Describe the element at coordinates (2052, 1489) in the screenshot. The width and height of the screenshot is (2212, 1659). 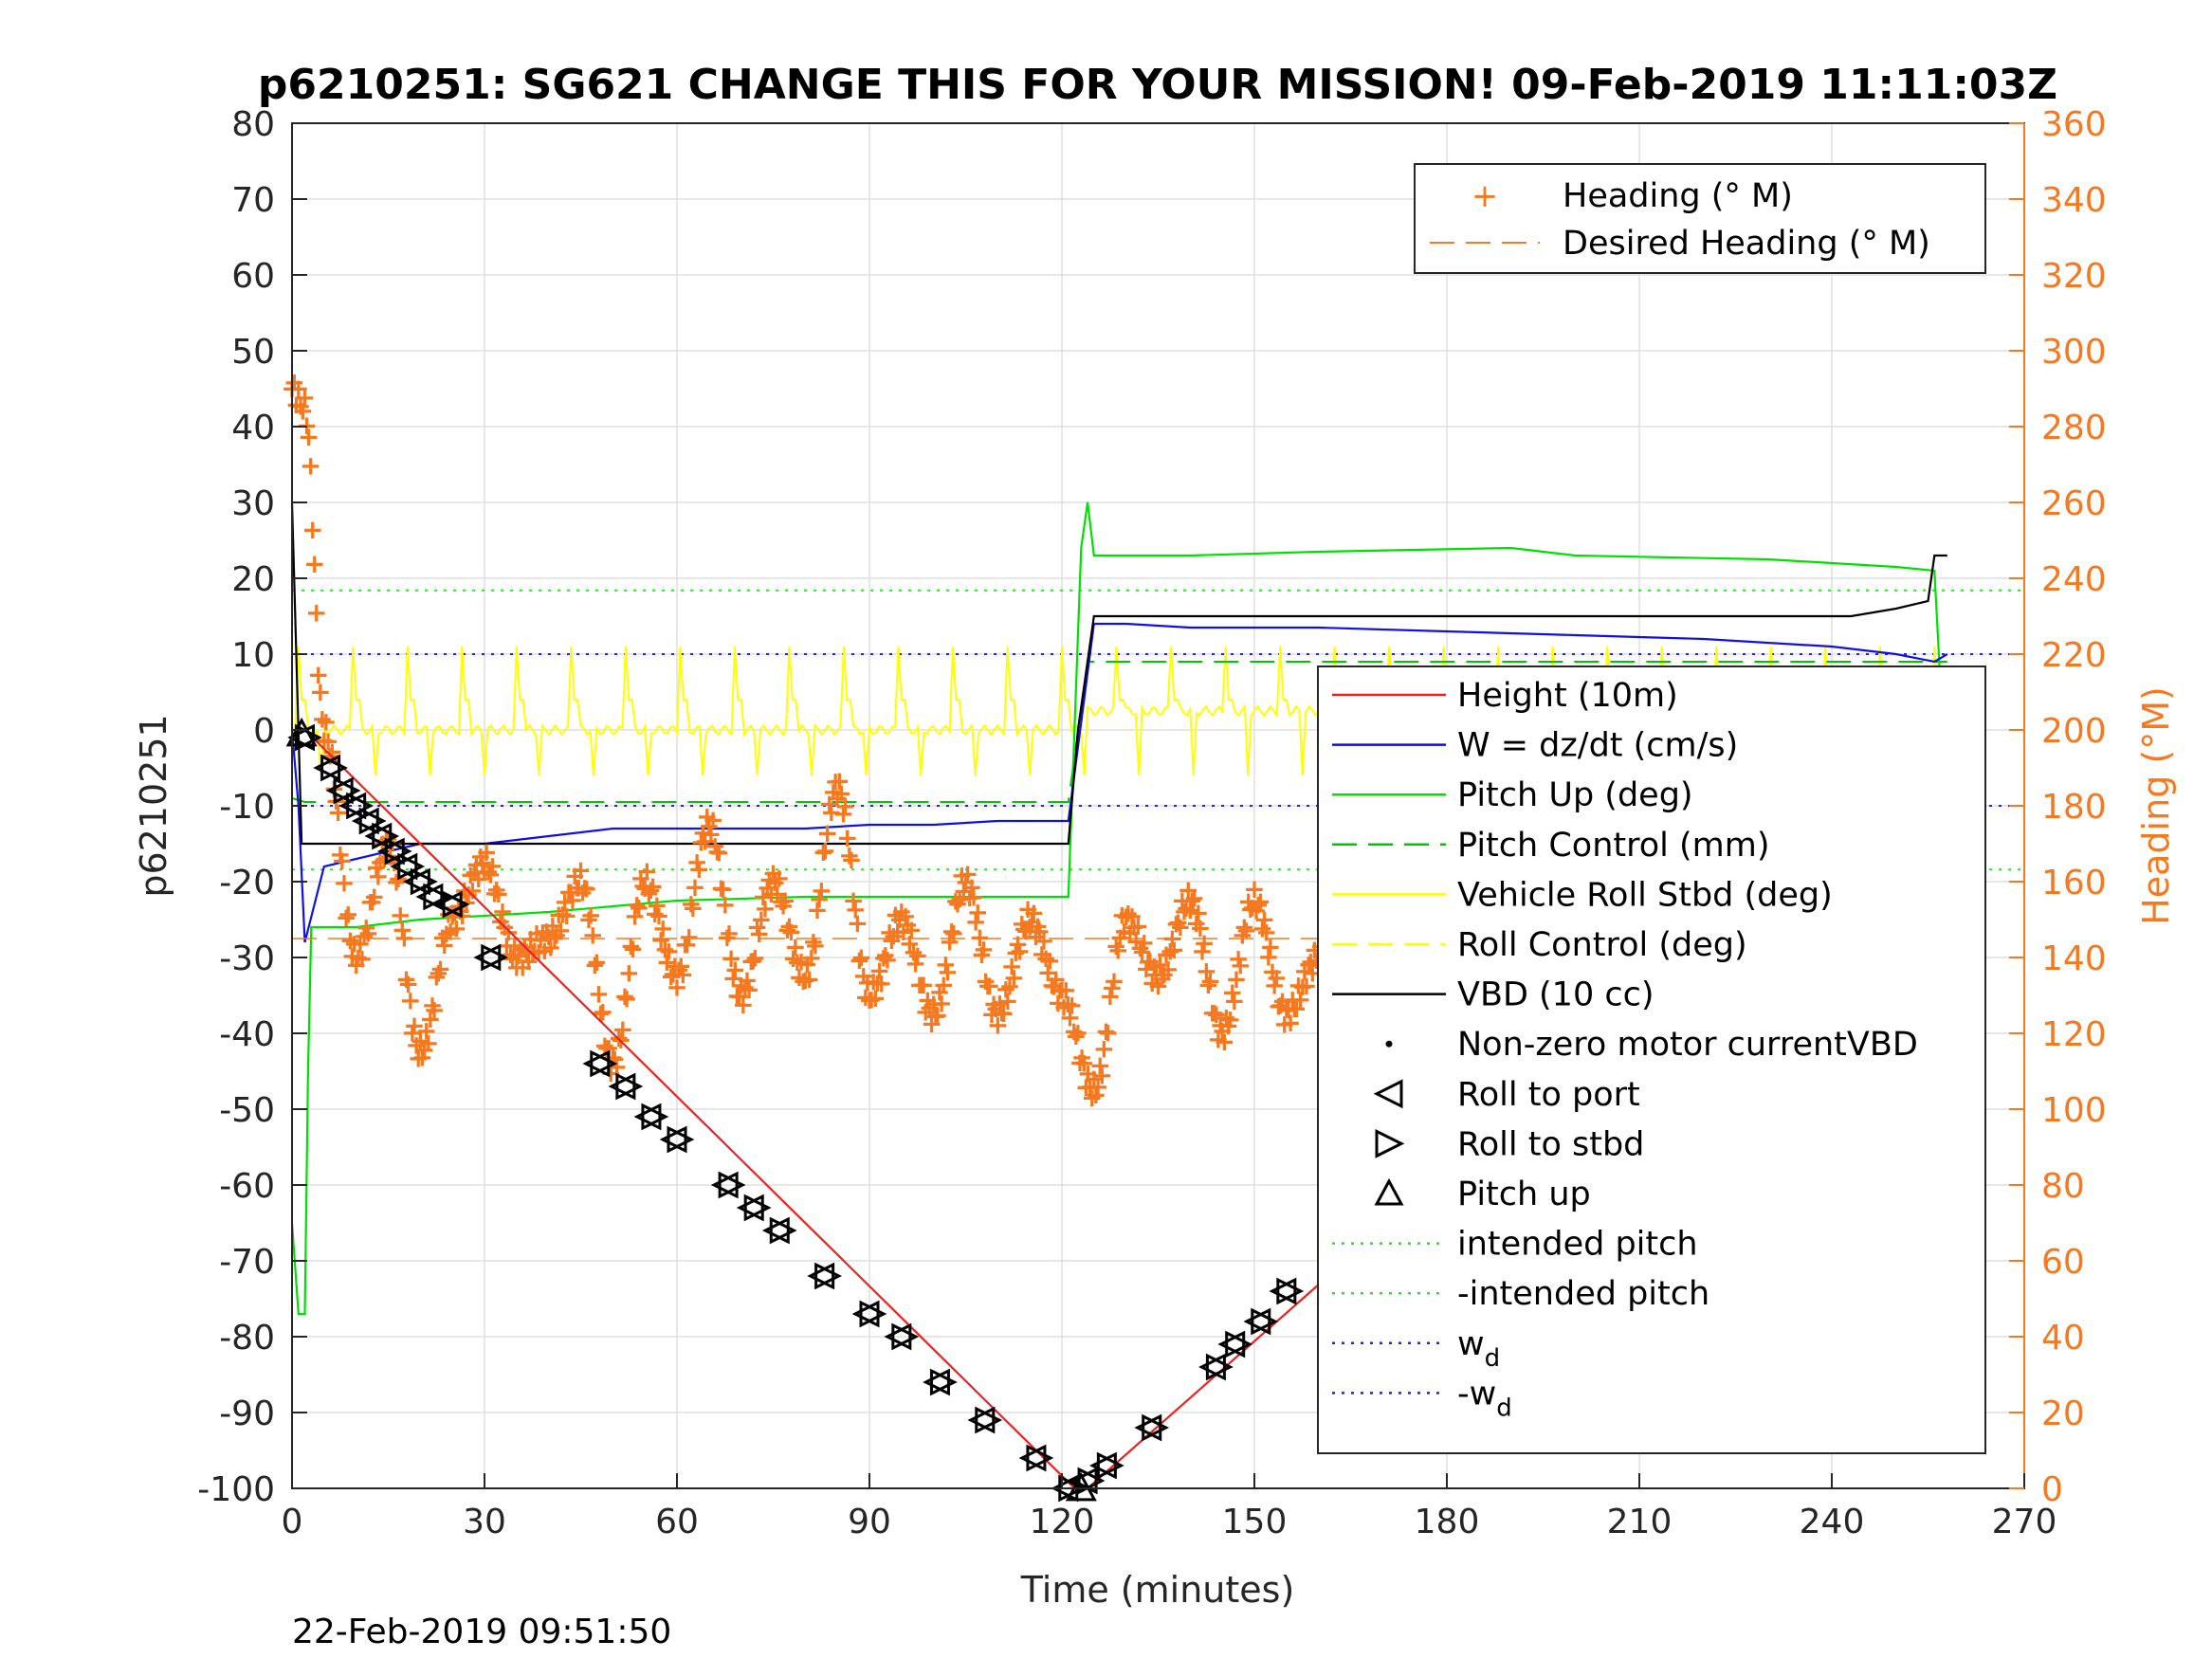
I see `y-right-tick-label: 0` at that location.